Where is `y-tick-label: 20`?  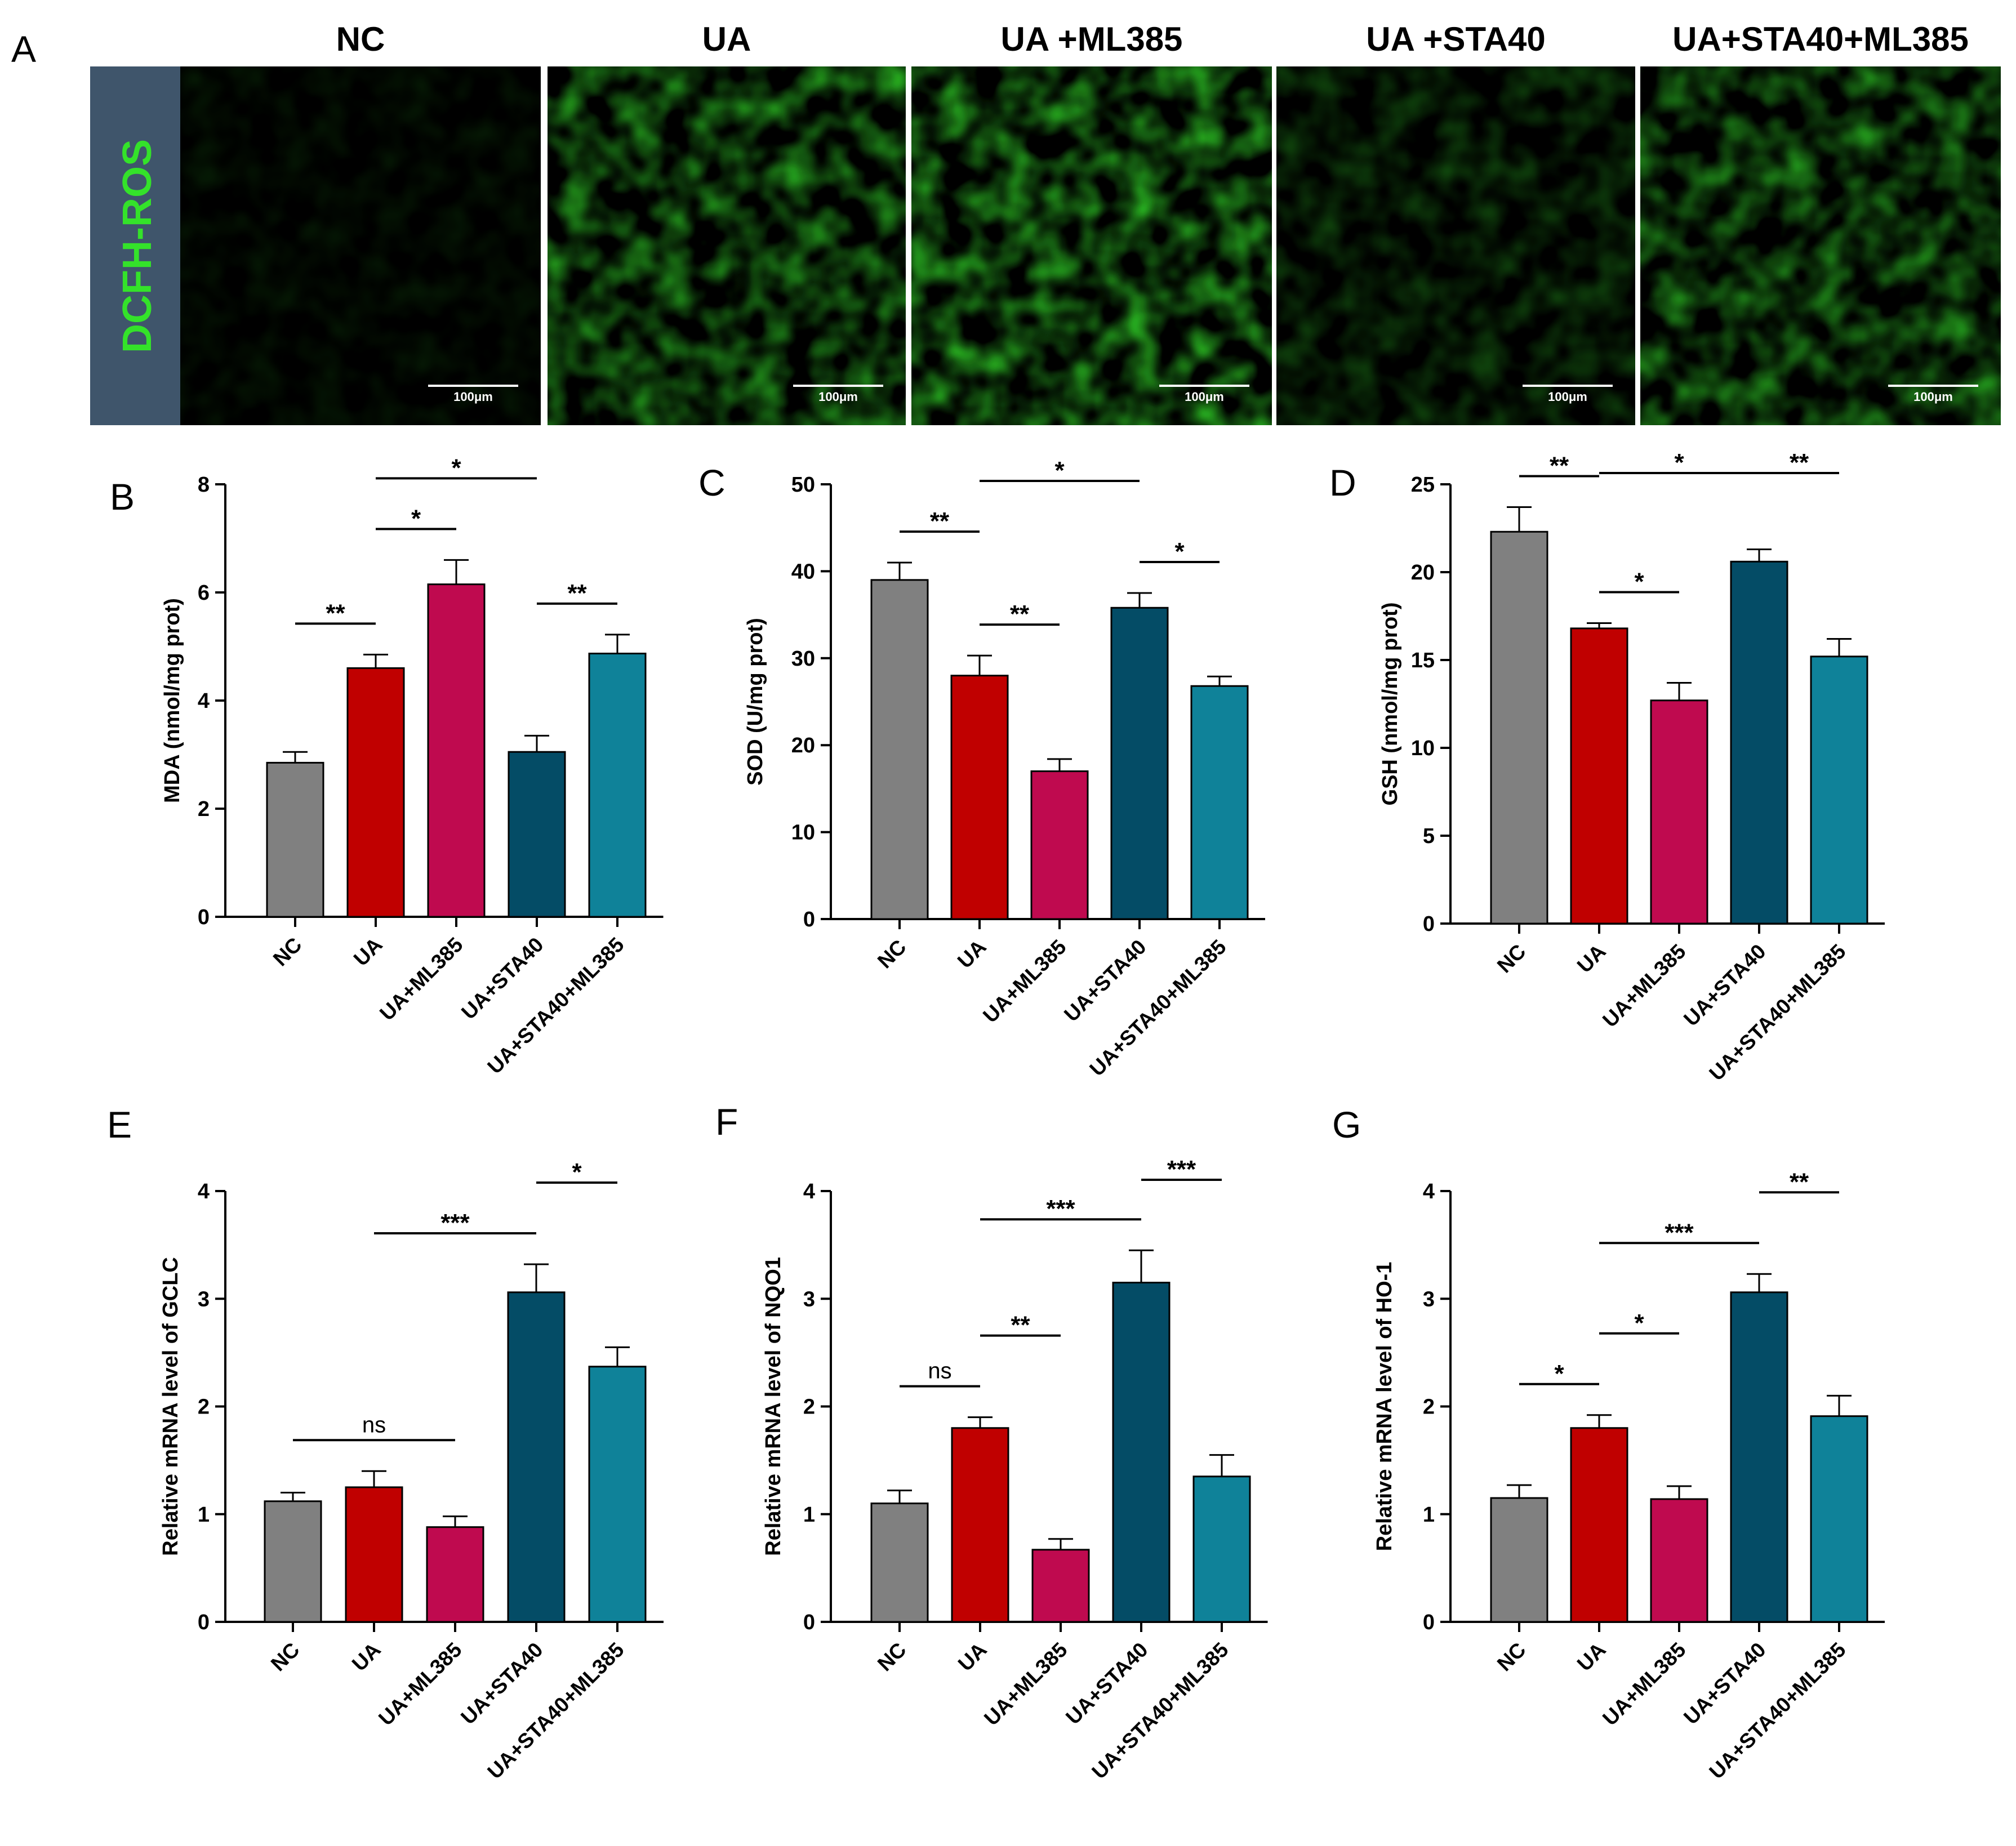
y-tick-label: 20 is located at coordinates (1423, 573).